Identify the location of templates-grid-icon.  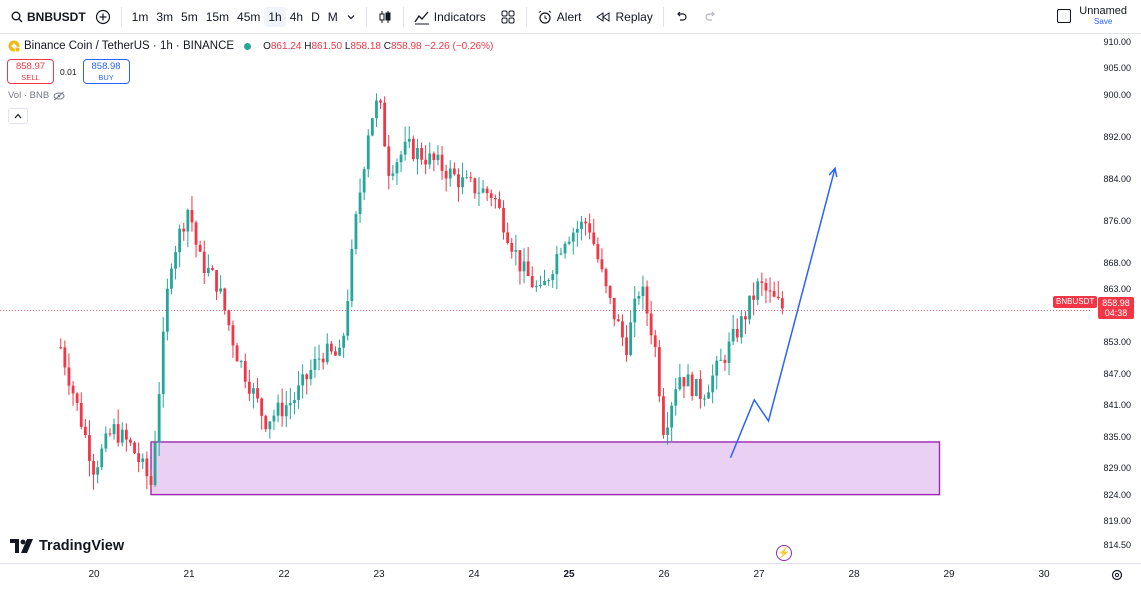
(508, 17).